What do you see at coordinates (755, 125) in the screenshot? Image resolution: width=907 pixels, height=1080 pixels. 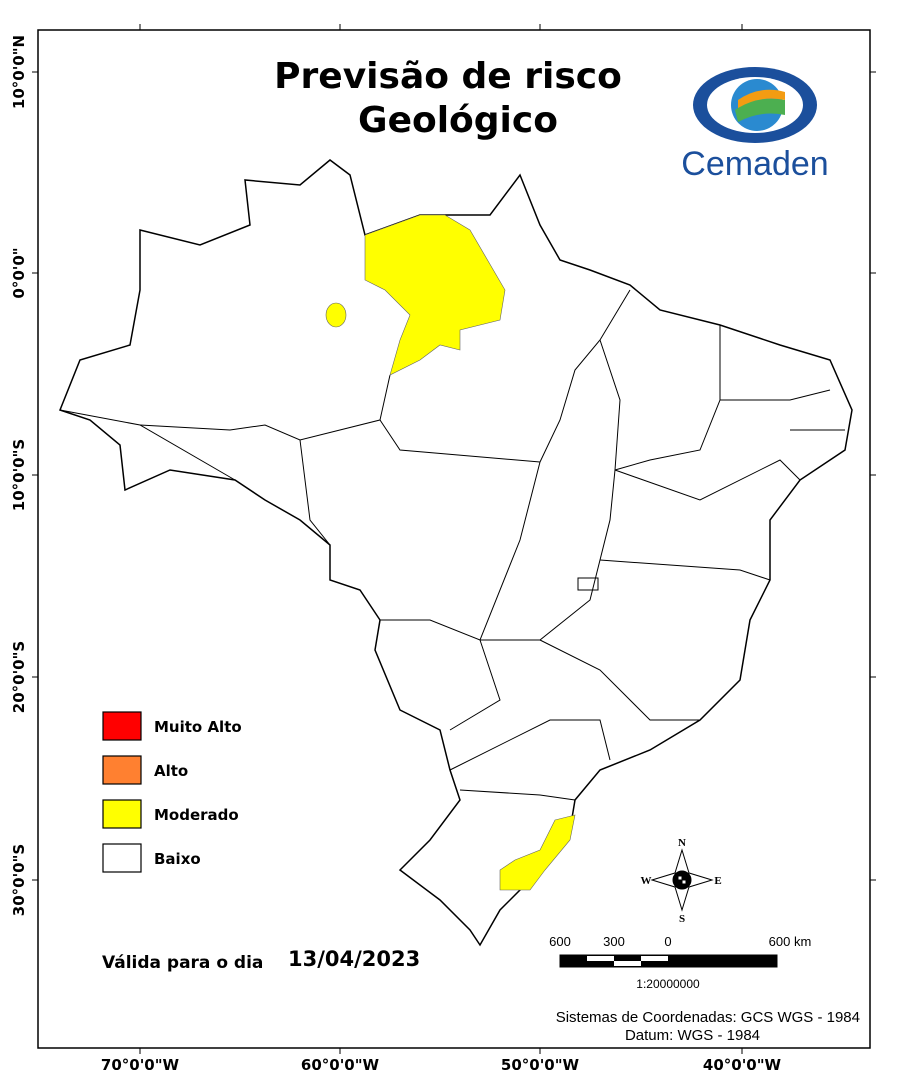 I see `logo: Cemaden` at bounding box center [755, 125].